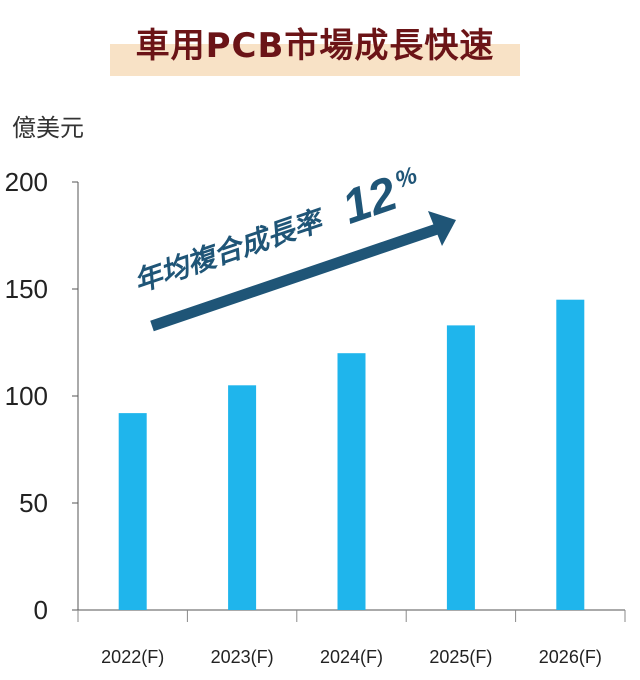  I want to click on x-tick-label: 2023(F), so click(242, 657).